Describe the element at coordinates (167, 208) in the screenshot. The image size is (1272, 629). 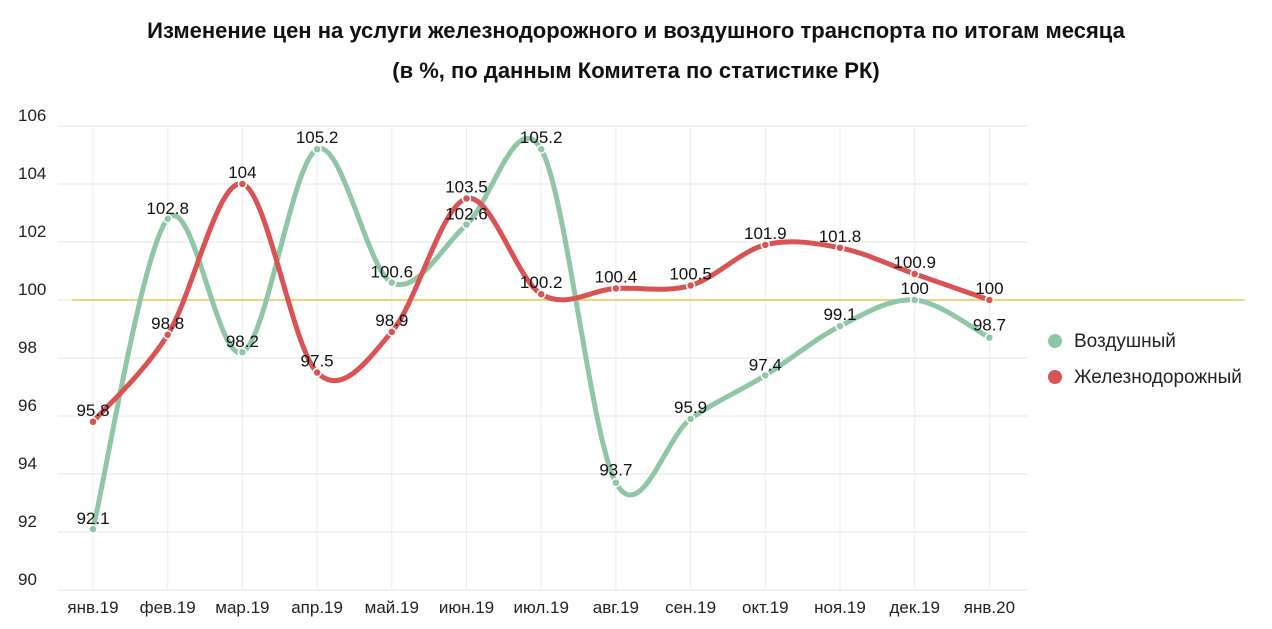
I see `data-label-air: 102.8` at that location.